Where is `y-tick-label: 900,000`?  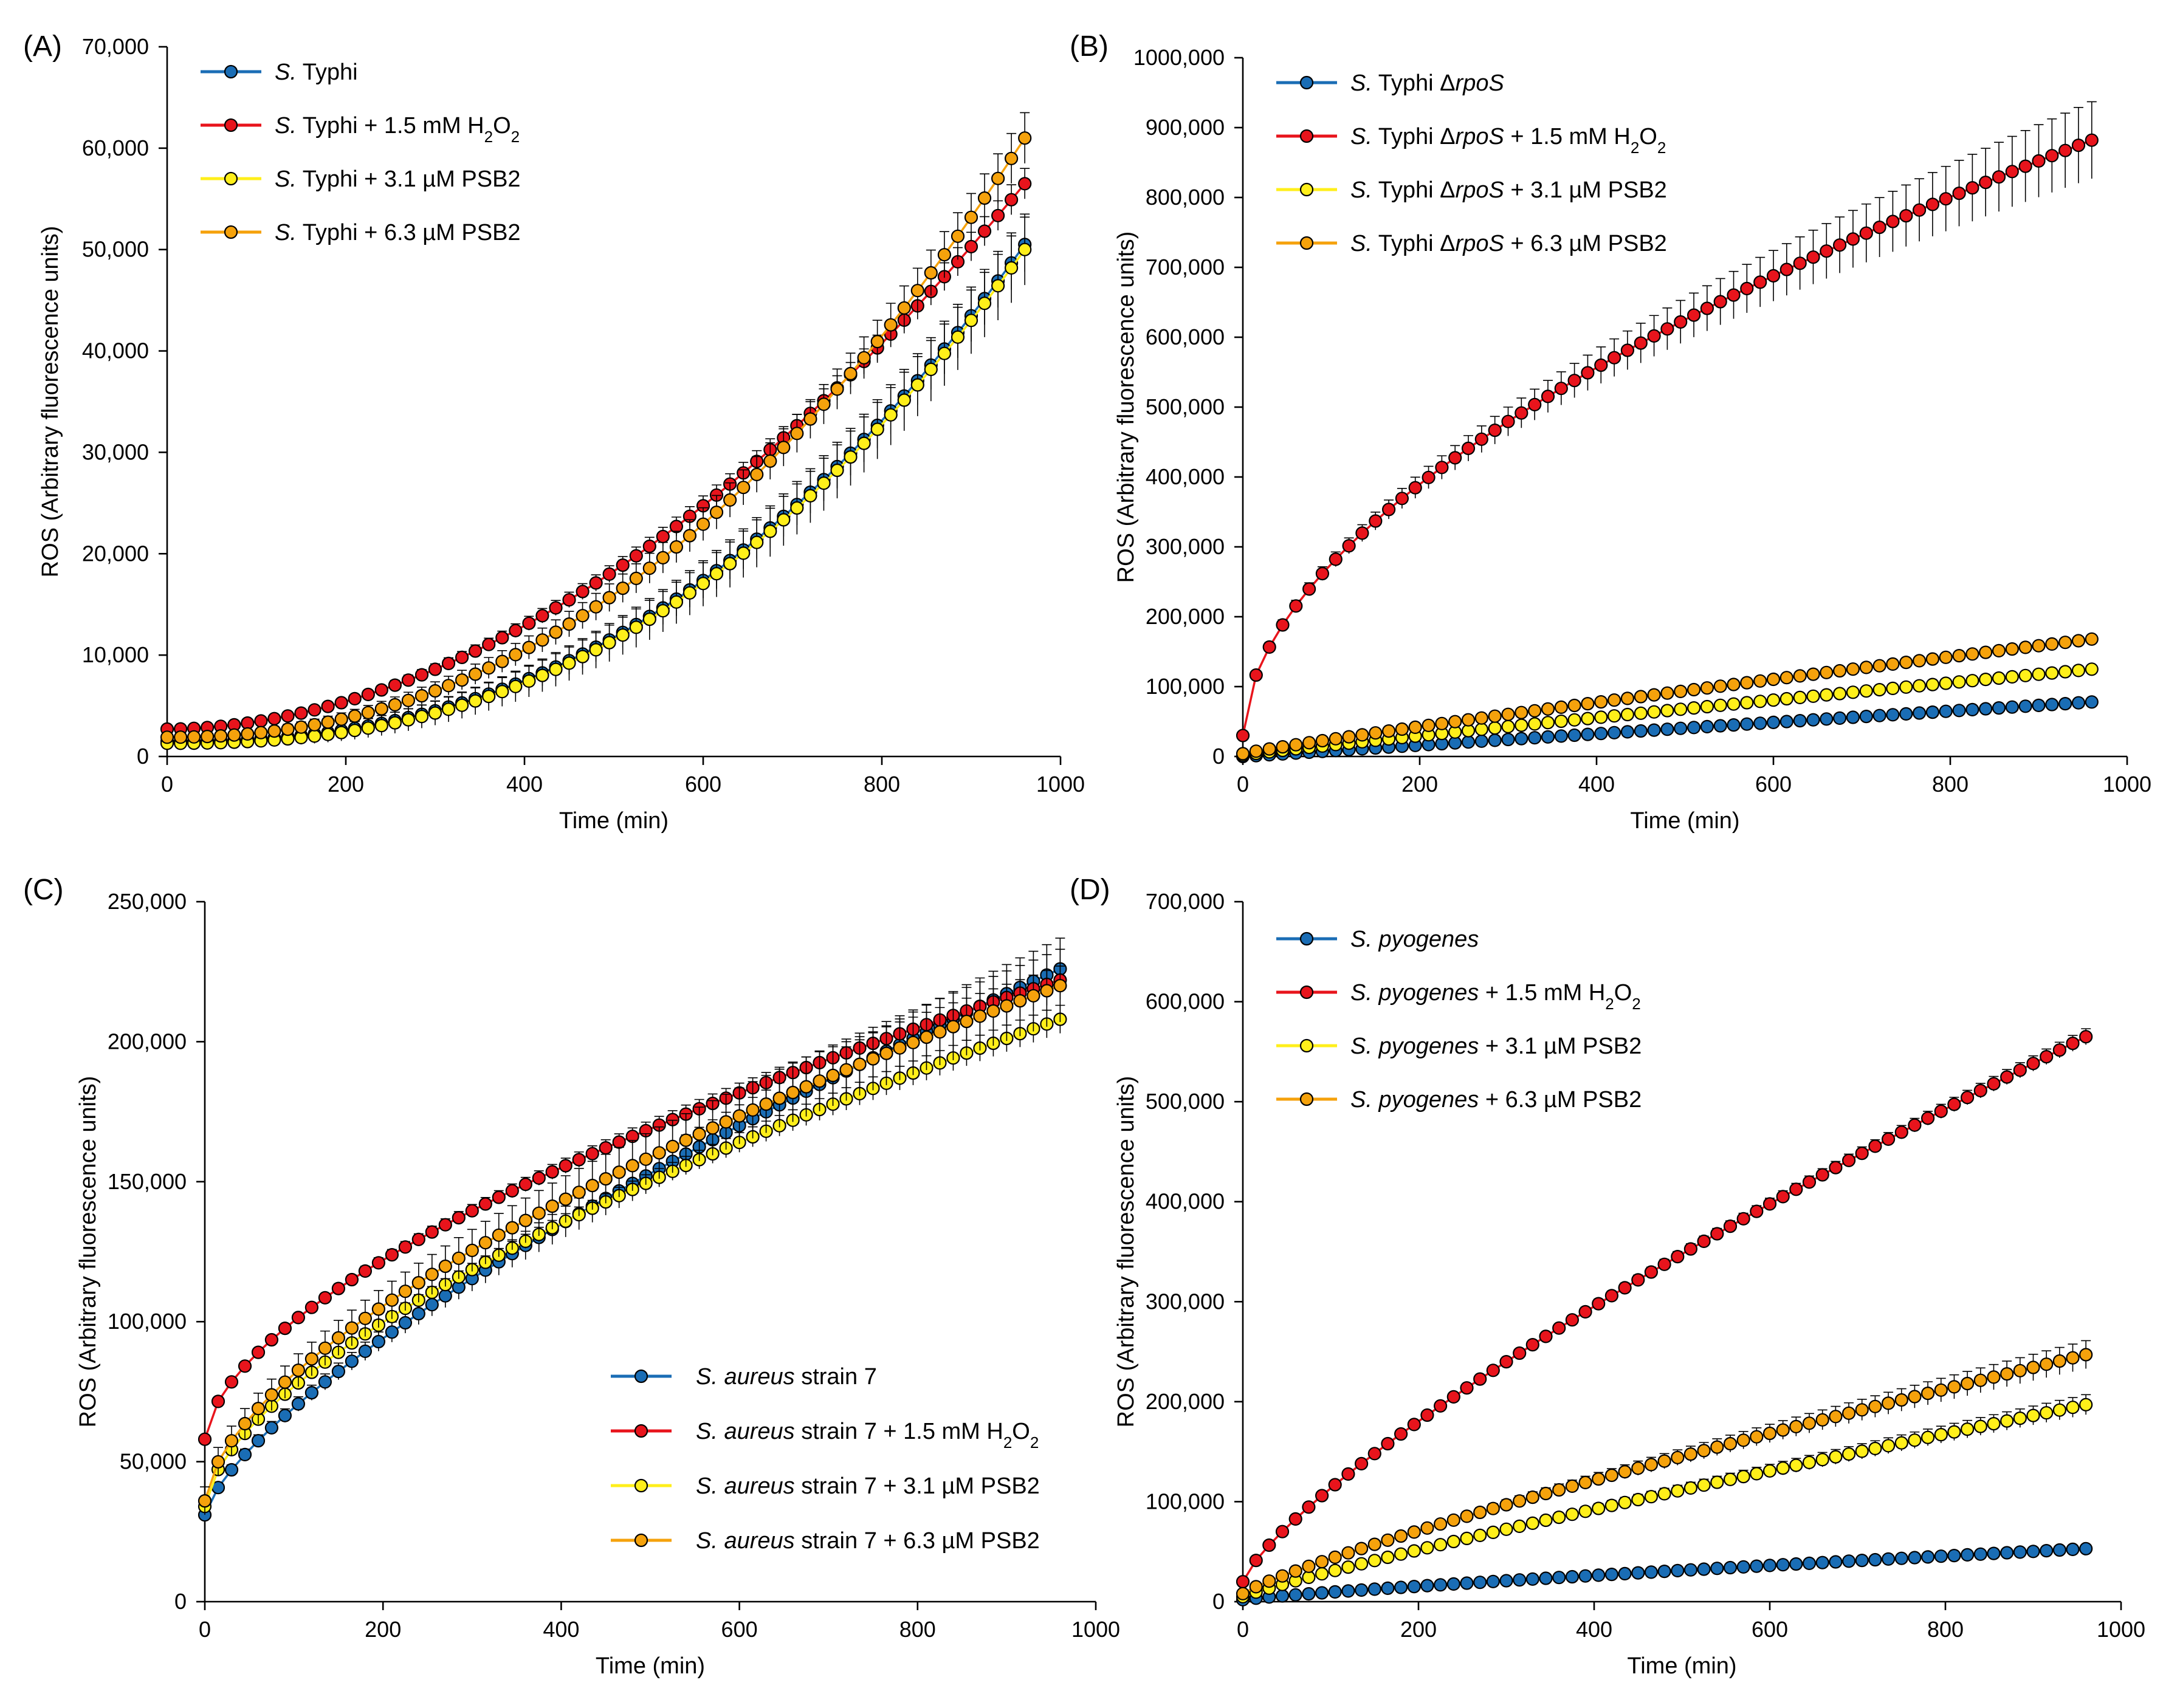 y-tick-label: 900,000 is located at coordinates (1186, 127).